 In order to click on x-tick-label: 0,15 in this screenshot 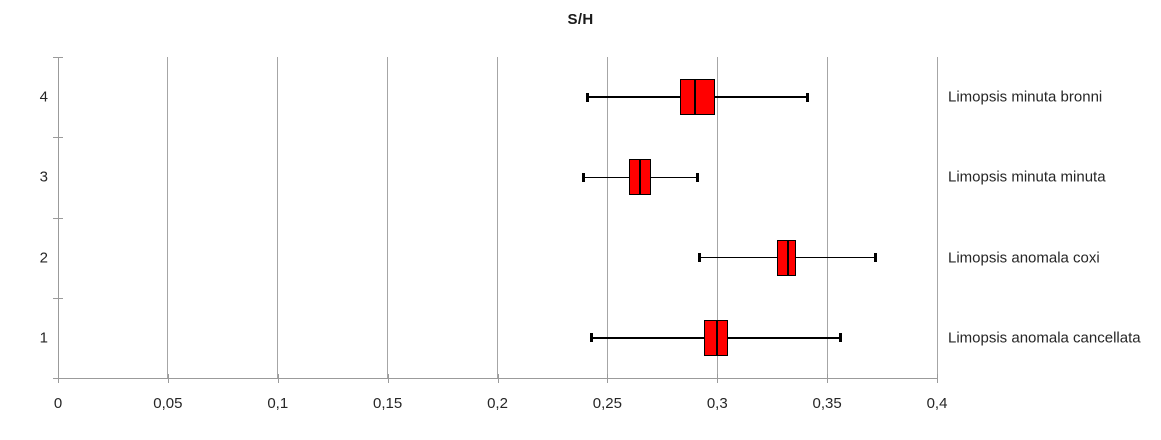, I will do `click(388, 403)`.